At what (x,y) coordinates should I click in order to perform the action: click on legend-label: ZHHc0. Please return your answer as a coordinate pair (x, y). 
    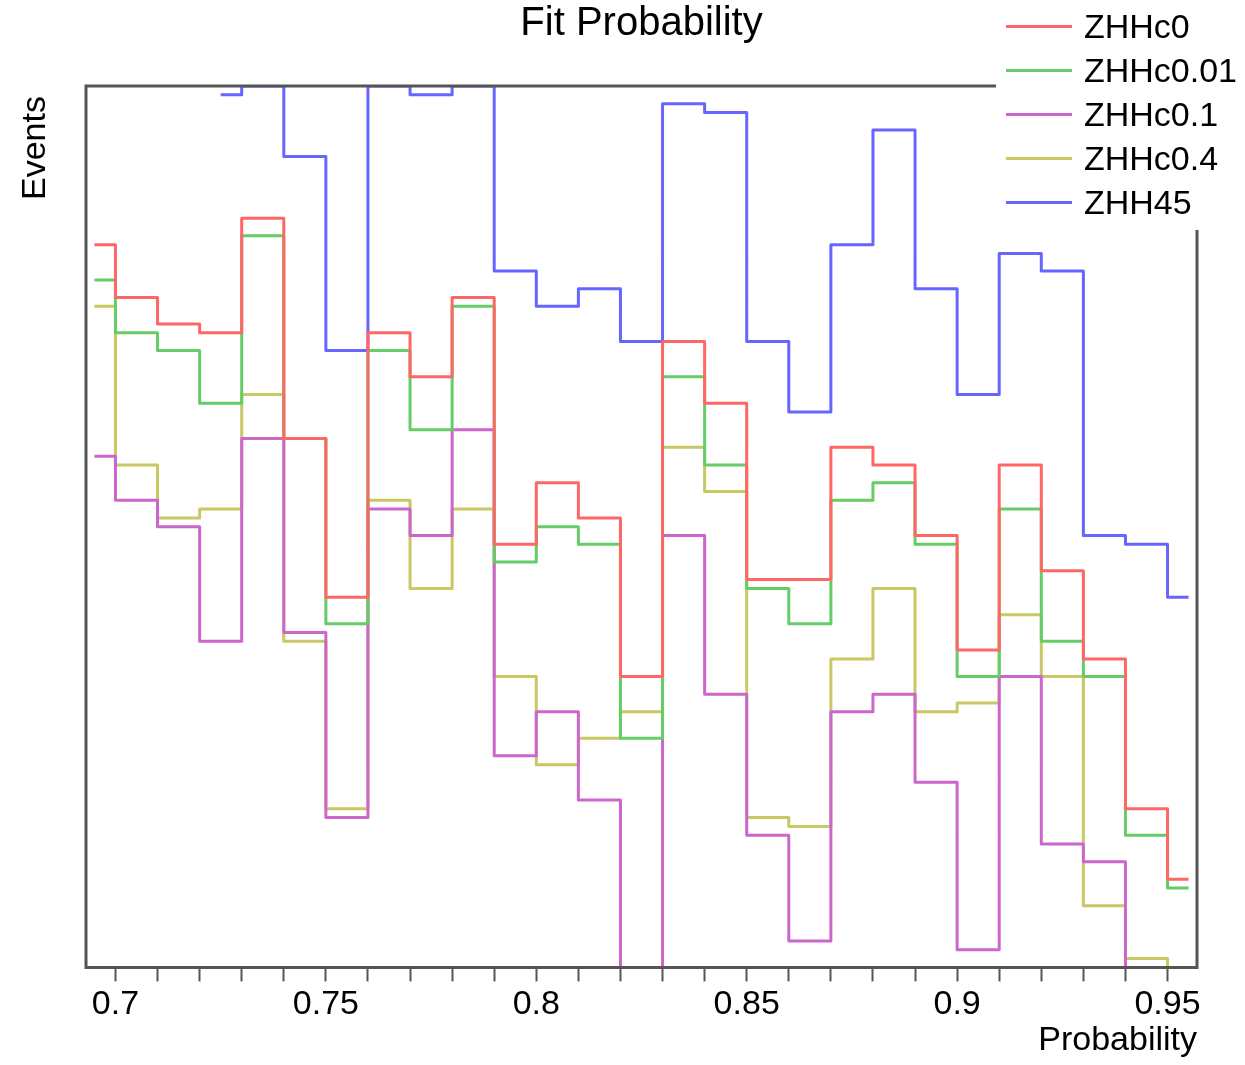
    Looking at the image, I should click on (1136, 26).